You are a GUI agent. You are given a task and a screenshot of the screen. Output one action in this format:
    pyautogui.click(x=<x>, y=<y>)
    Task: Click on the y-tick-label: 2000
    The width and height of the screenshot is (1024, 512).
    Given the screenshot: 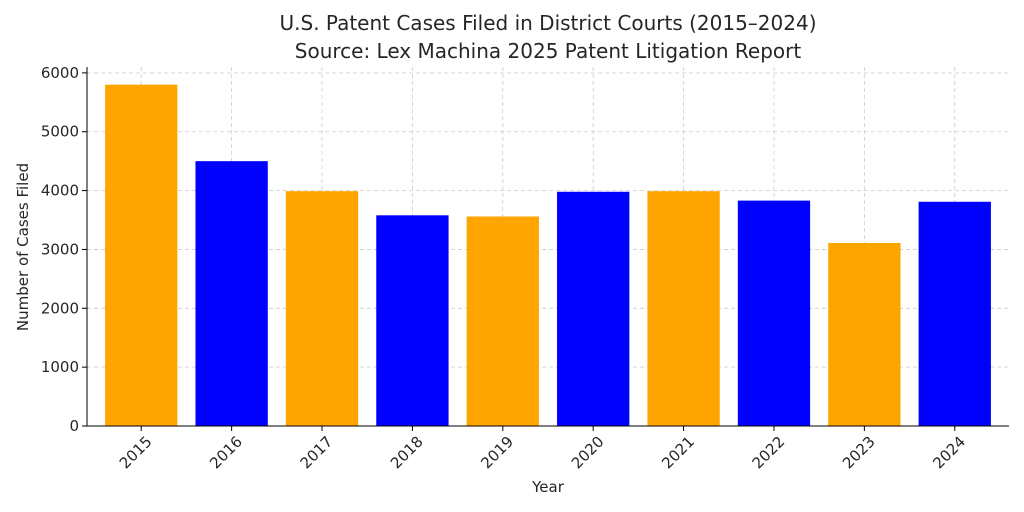 What is the action you would take?
    pyautogui.click(x=60, y=308)
    